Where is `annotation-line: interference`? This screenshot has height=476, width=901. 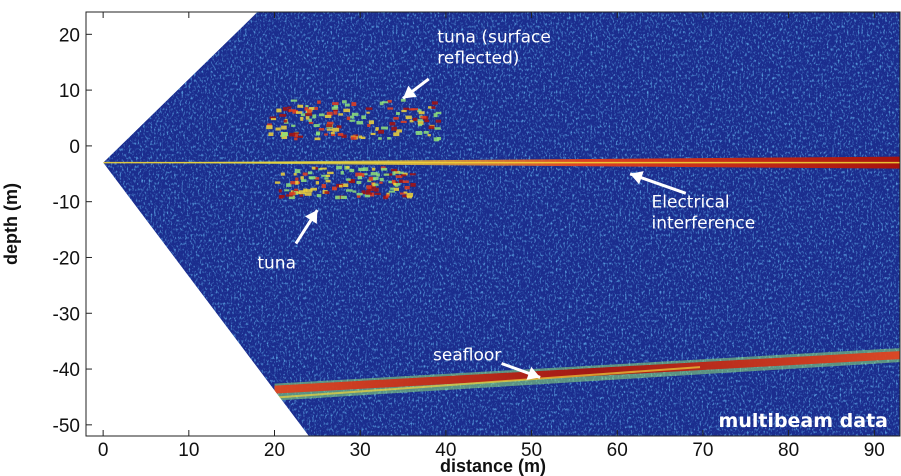 annotation-line: interference is located at coordinates (704, 223).